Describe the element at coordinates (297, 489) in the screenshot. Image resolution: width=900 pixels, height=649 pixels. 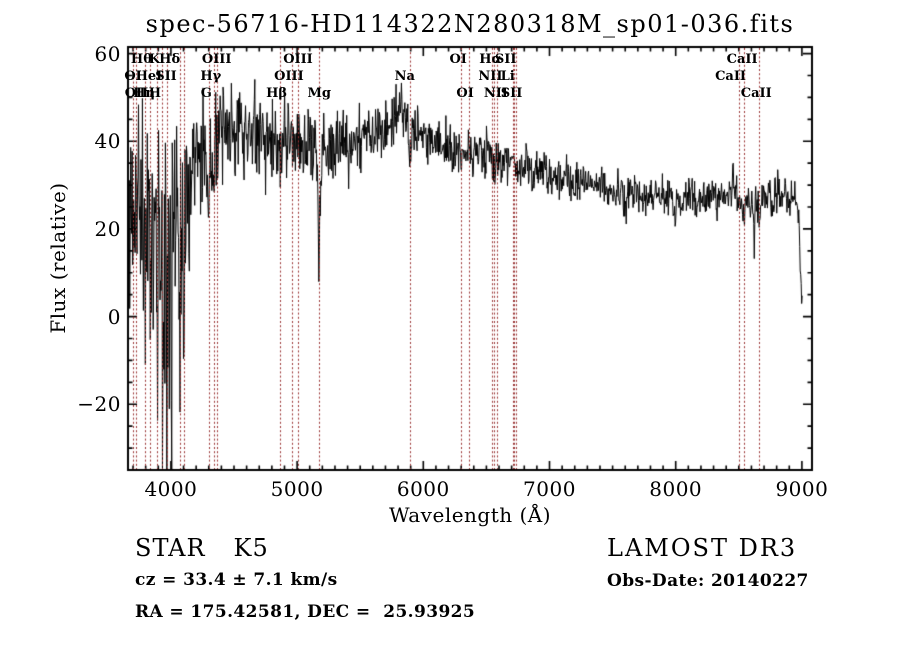
I see `x-tick-label: 5000` at that location.